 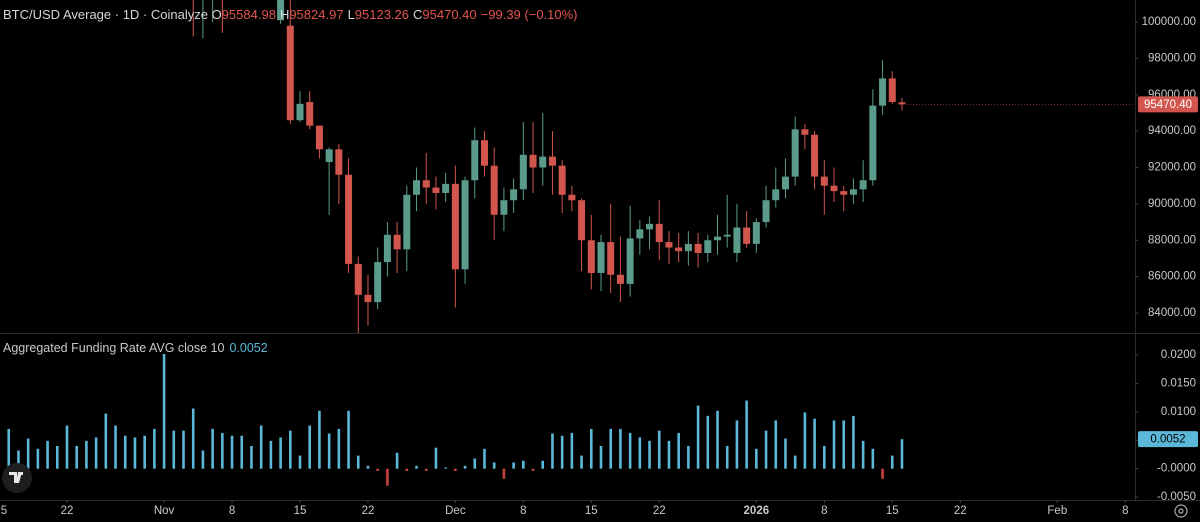 What do you see at coordinates (105, 14) in the screenshot?
I see `symbol-title: BTC/USD Average · 1D · Coinalyze` at bounding box center [105, 14].